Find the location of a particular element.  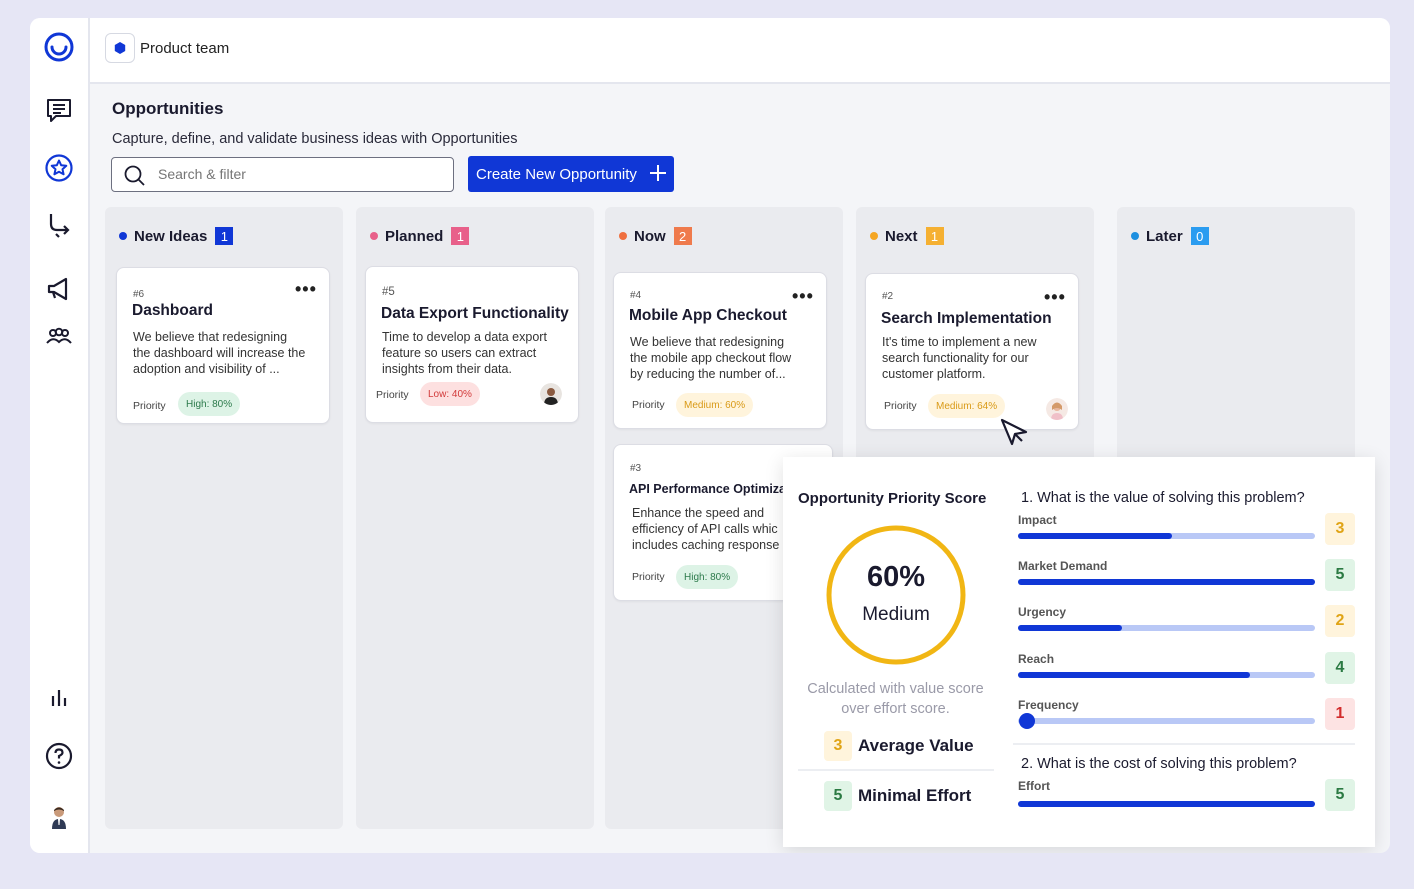

card-title: Dashboard is located at coordinates (172, 310).